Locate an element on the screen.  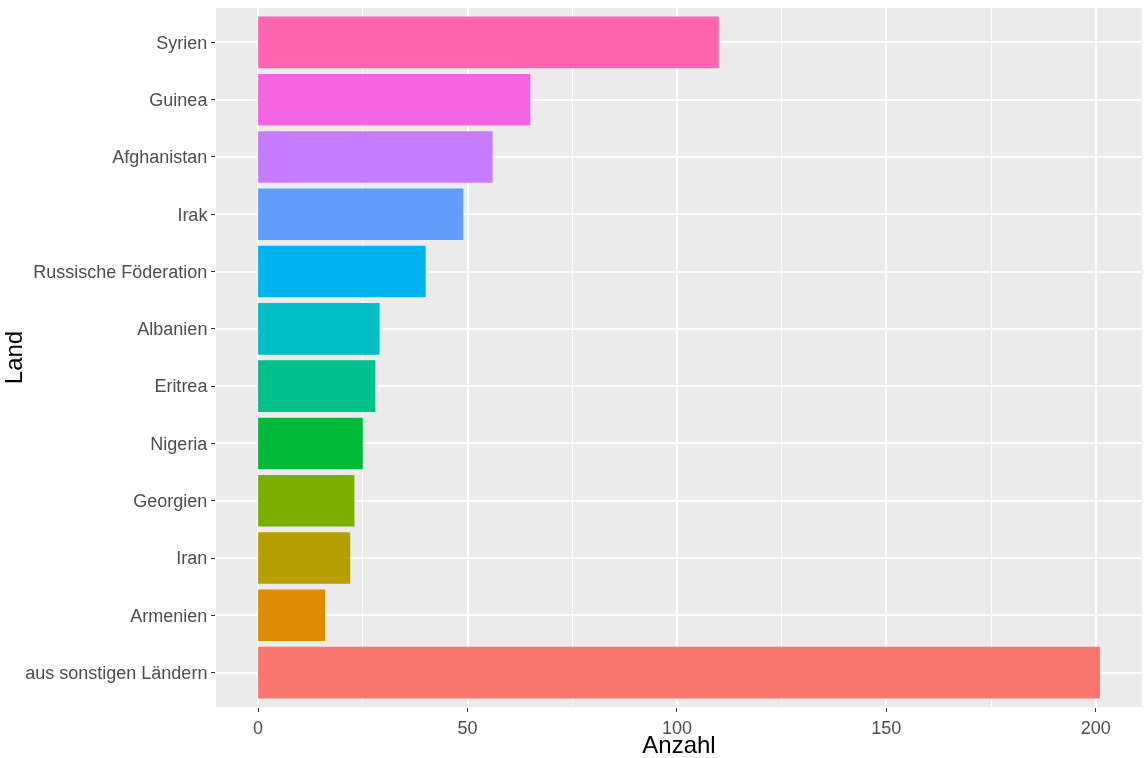
y-tick-label: Guinea is located at coordinates (179, 99).